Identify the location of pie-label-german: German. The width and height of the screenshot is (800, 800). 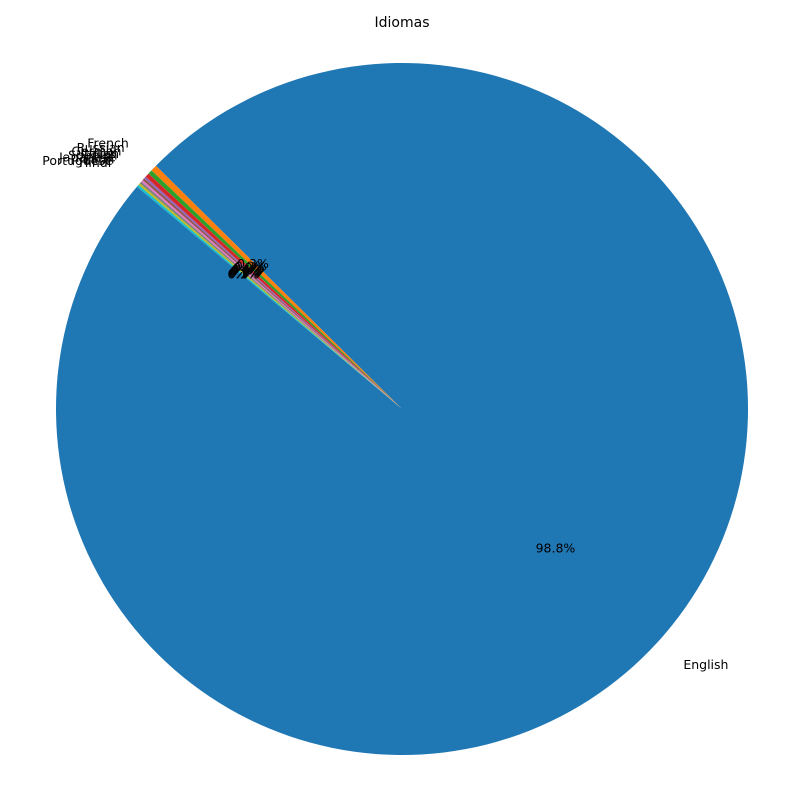
(96, 150).